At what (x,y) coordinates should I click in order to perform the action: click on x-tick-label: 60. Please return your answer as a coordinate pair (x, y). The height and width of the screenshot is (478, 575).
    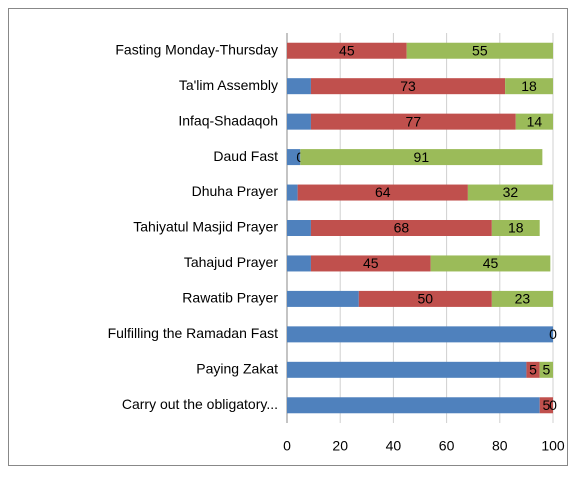
    Looking at the image, I should click on (447, 446).